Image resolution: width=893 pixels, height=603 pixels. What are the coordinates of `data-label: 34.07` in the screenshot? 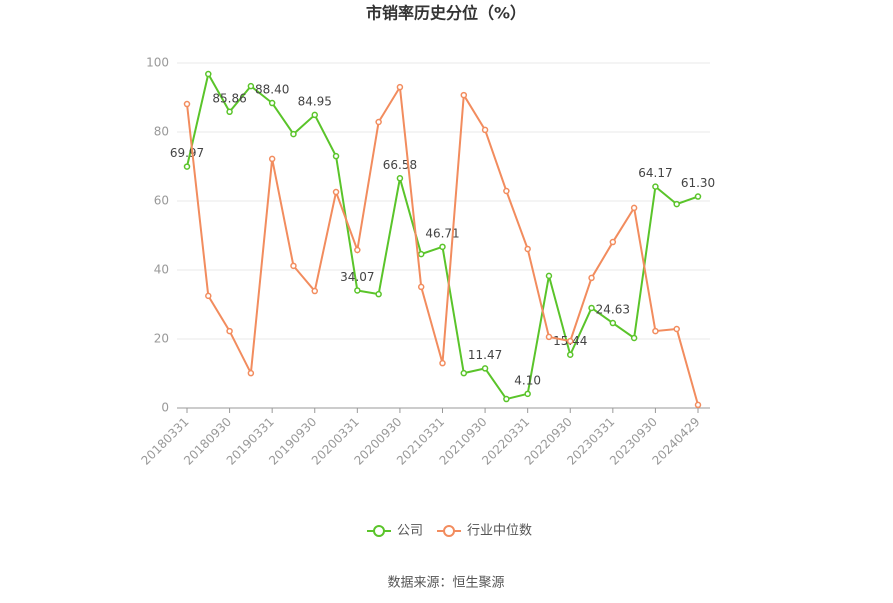 It's located at (357, 277).